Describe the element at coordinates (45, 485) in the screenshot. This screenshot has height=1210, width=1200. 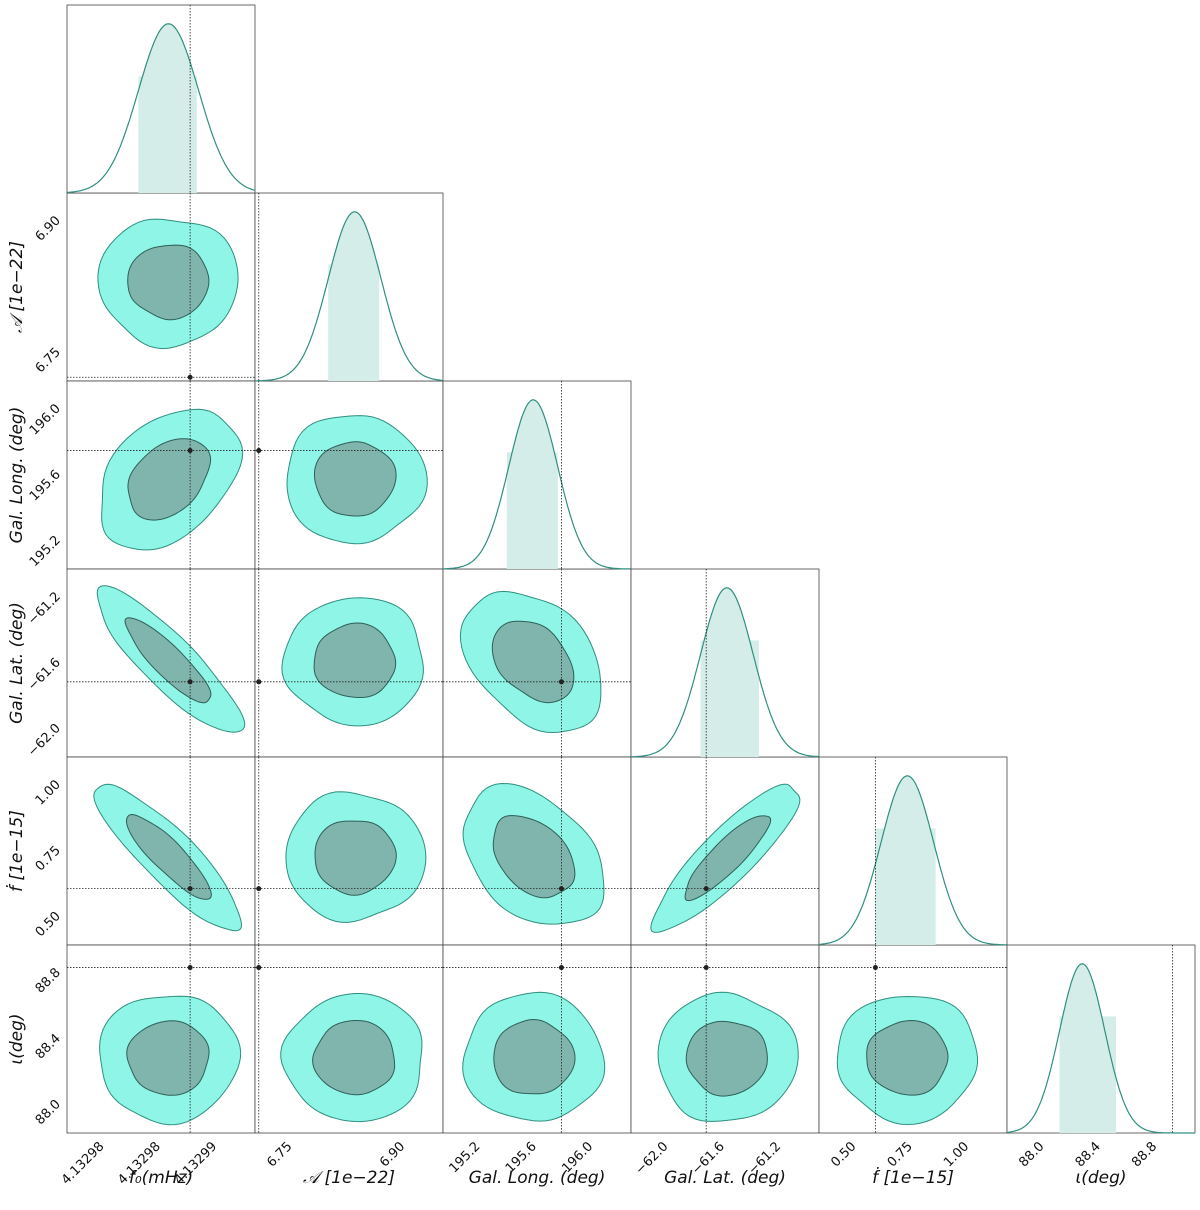
I see `y-tick-label: 195.6` at that location.